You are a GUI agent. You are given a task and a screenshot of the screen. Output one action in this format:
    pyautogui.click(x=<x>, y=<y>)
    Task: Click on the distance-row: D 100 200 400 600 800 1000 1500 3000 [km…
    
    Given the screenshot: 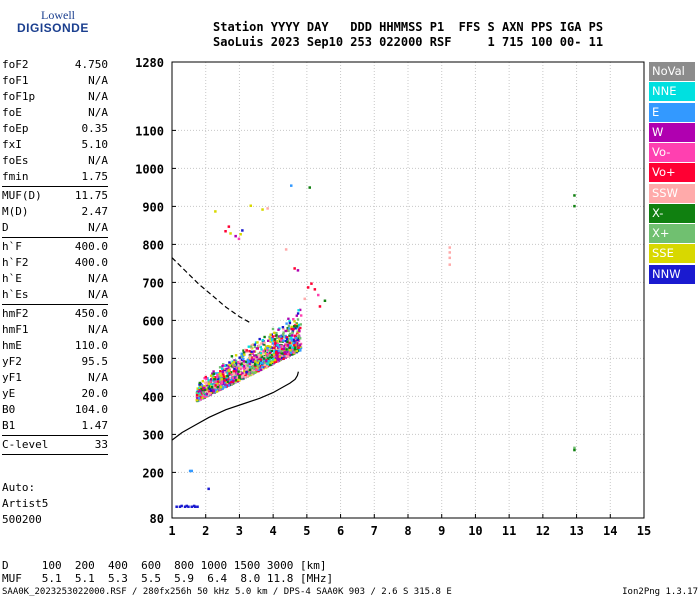 What is the action you would take?
    pyautogui.click(x=164, y=565)
    